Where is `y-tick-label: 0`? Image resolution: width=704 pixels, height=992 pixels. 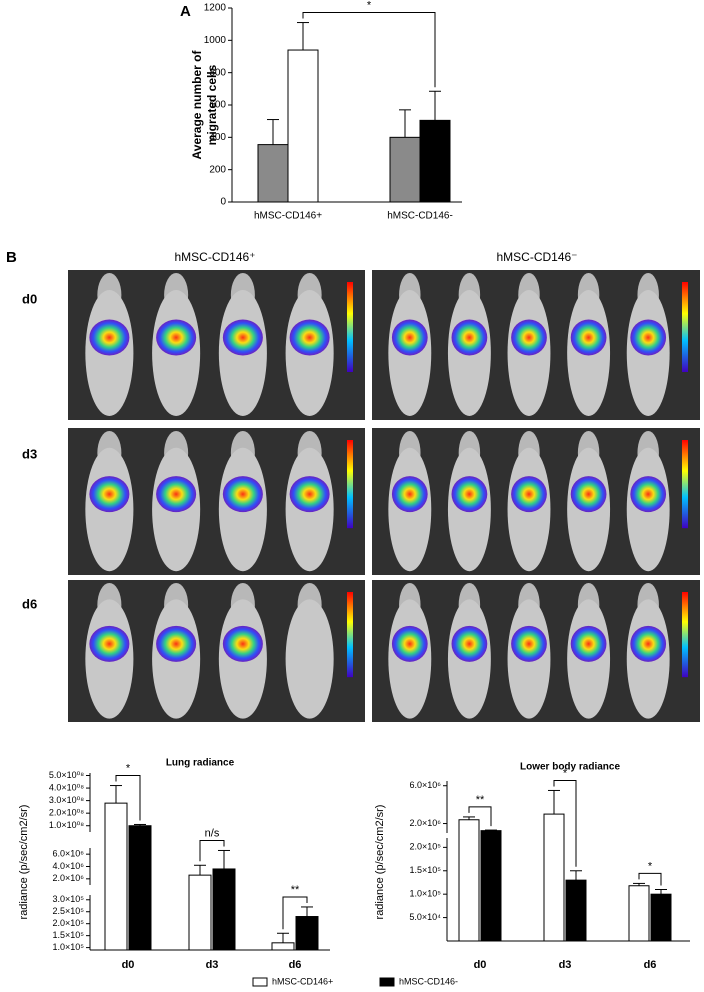
y-tick-label: 0 is located at coordinates (223, 202).